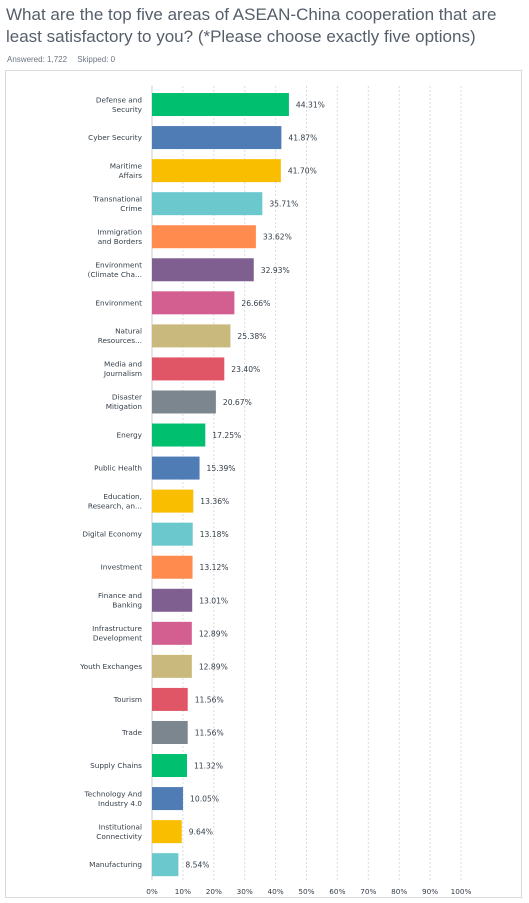  I want to click on category-label: Infrastructure Development, so click(117, 633).